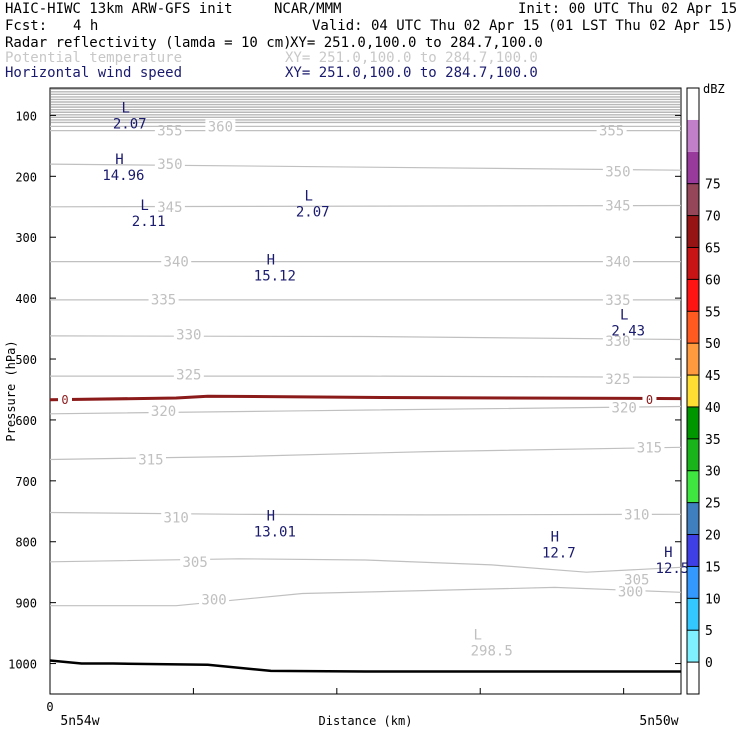  What do you see at coordinates (313, 213) in the screenshot?
I see `wind-extremum-value: 2.07` at bounding box center [313, 213].